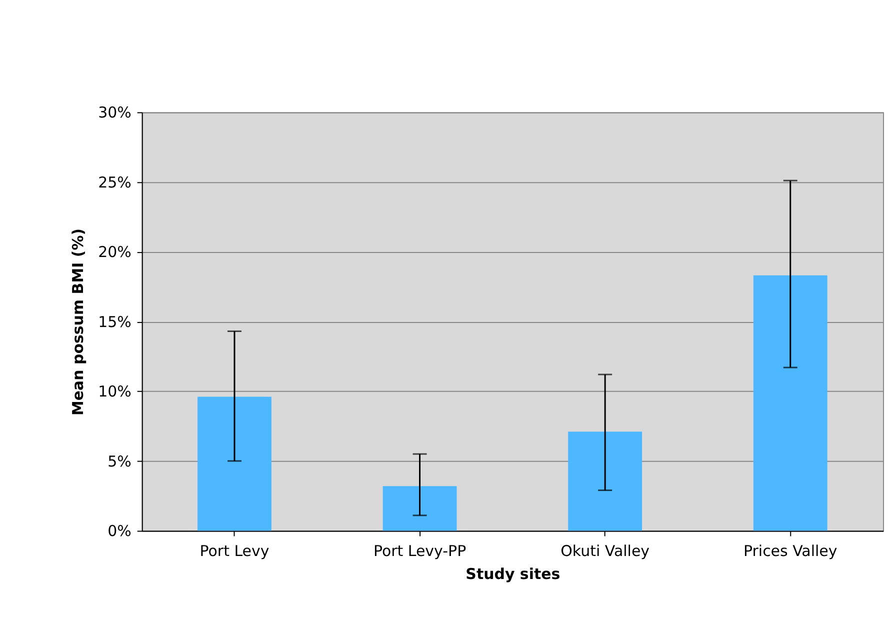  Describe the element at coordinates (115, 113) in the screenshot. I see `y-tick-label: 30%` at that location.